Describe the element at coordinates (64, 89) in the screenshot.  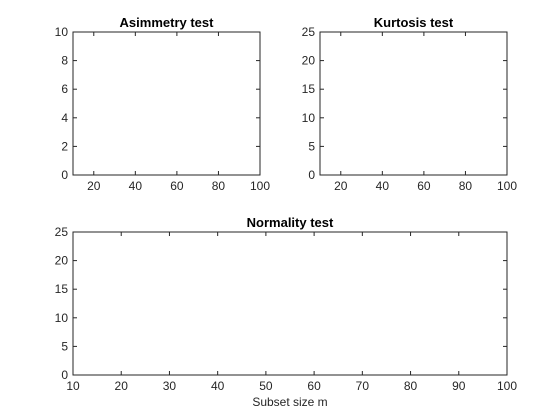
I see `y-tick-label: 6` at that location.